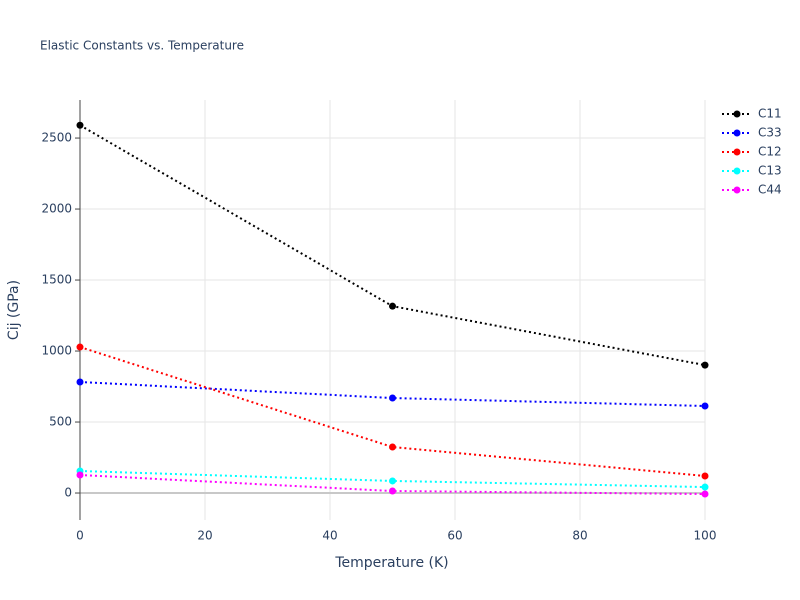 Image resolution: width=800 pixels, height=600 pixels. What do you see at coordinates (68, 493) in the screenshot?
I see `y-tick-label: 0` at bounding box center [68, 493].